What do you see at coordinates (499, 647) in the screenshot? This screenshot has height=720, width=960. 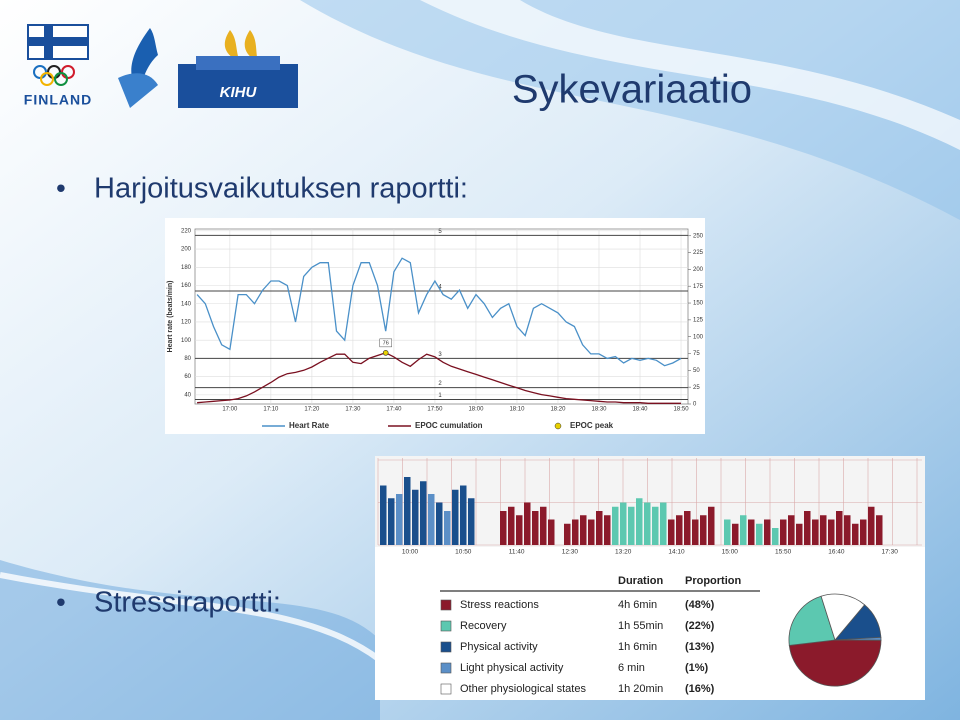 I see `row-label: Physical activity` at bounding box center [499, 647].